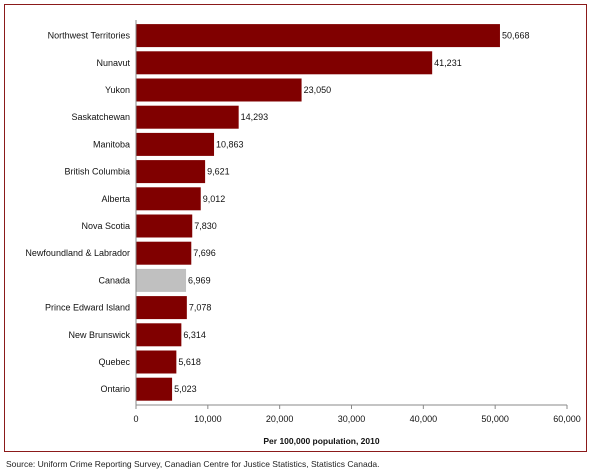 The image size is (593, 475). Describe the element at coordinates (194, 335) in the screenshot. I see `data-label: 6,314` at that location.